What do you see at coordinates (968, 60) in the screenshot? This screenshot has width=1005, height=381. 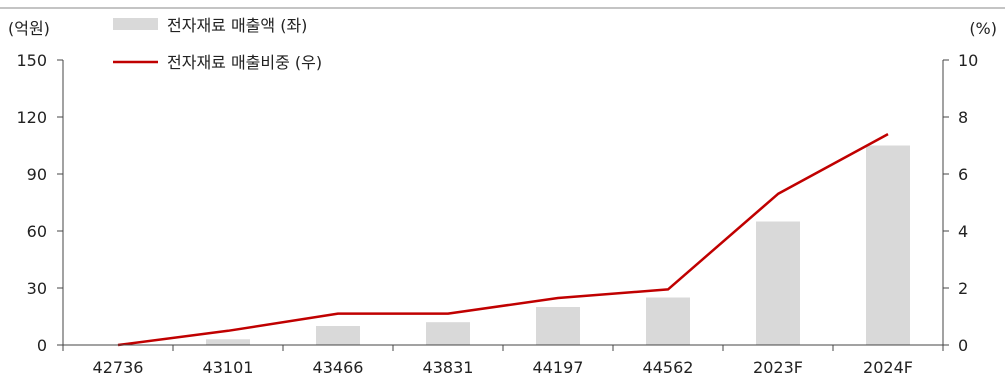 I see `right-tick-label-5: 10` at bounding box center [968, 60].